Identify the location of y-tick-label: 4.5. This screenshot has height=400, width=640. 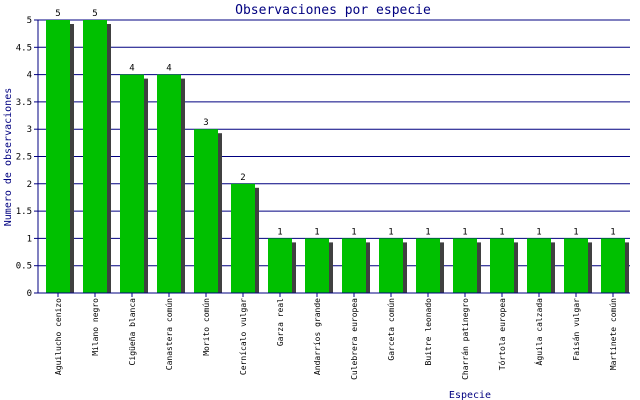
(24, 48).